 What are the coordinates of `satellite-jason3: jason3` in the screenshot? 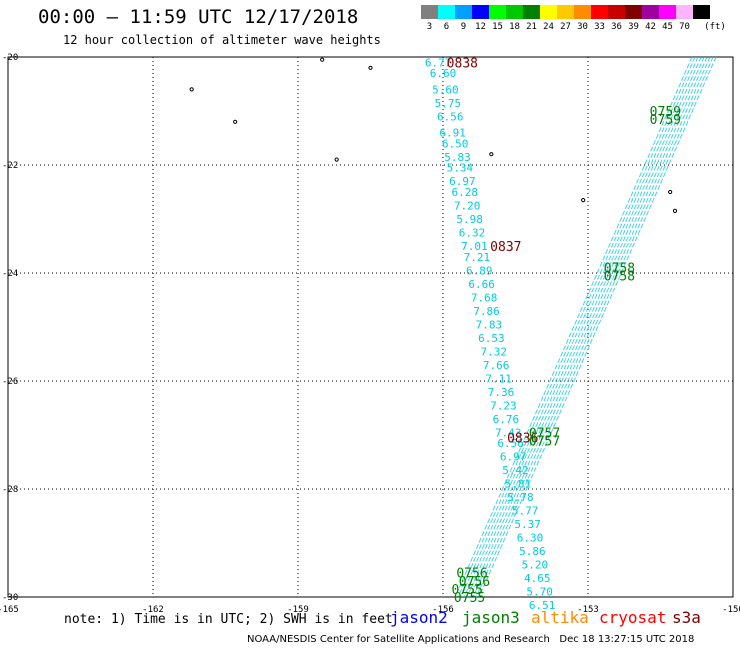 It's located at (491, 617).